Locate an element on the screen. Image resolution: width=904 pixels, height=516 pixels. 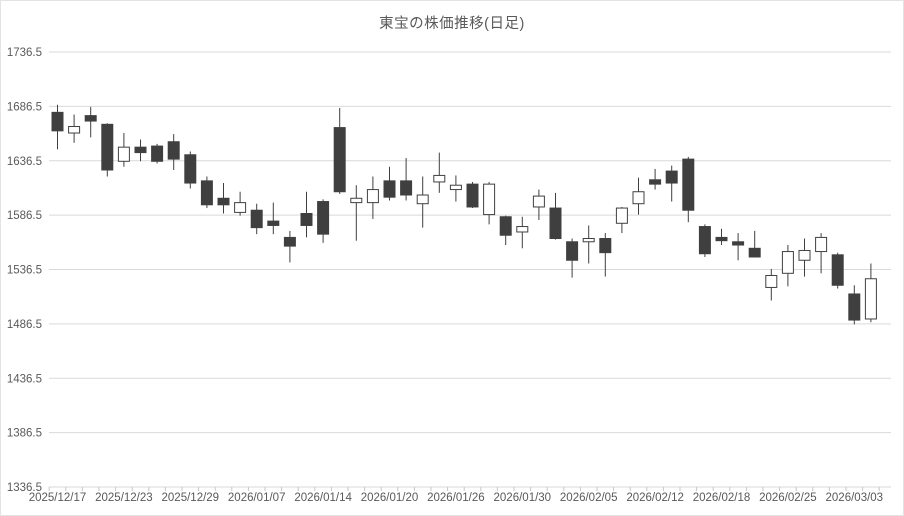
x-axis-label: 2026/02/05 is located at coordinates (589, 498).